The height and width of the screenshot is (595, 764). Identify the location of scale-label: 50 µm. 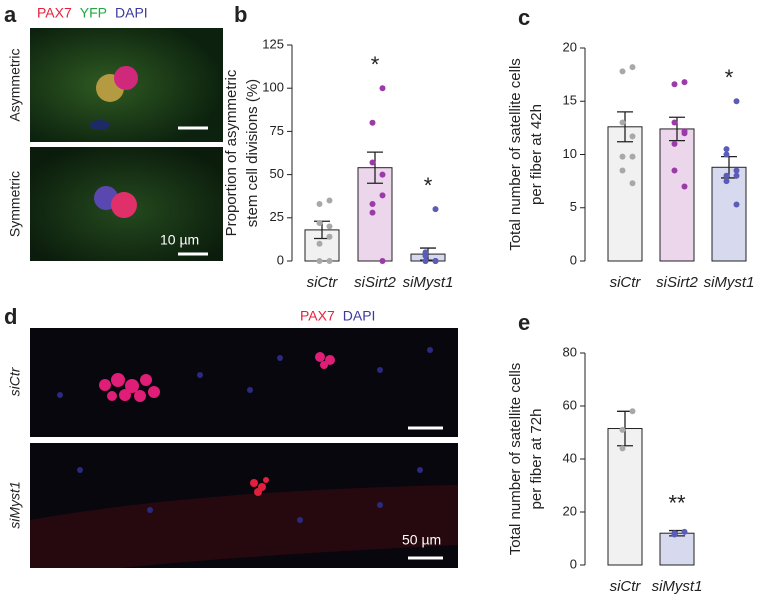
(421, 540).